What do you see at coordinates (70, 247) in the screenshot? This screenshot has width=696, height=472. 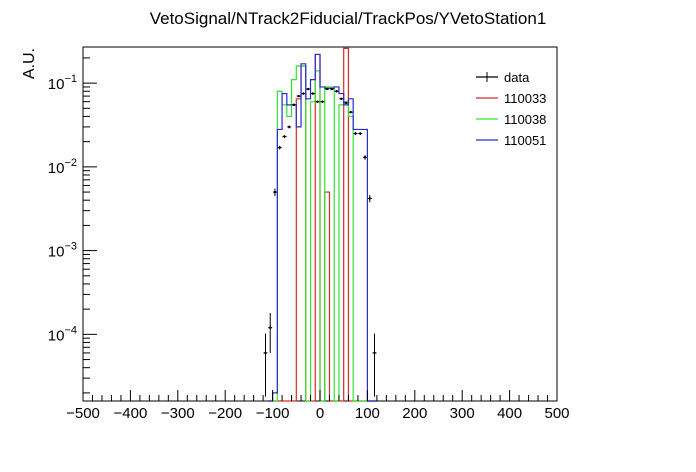 I see `y-tick-exponent: −3` at bounding box center [70, 247].